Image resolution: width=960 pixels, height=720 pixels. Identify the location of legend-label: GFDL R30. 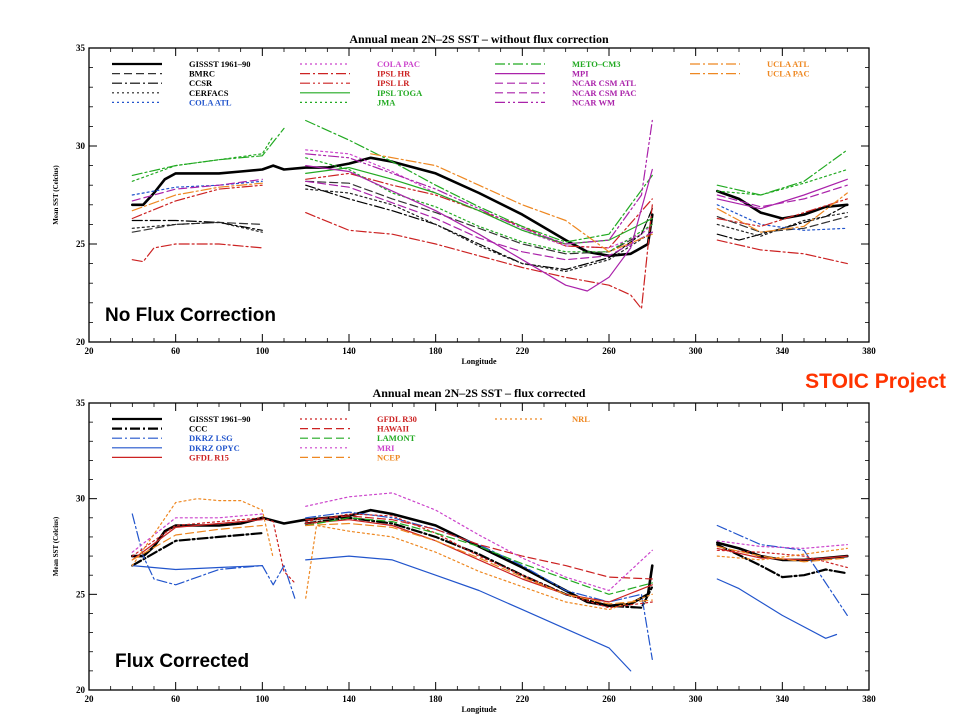
(397, 419).